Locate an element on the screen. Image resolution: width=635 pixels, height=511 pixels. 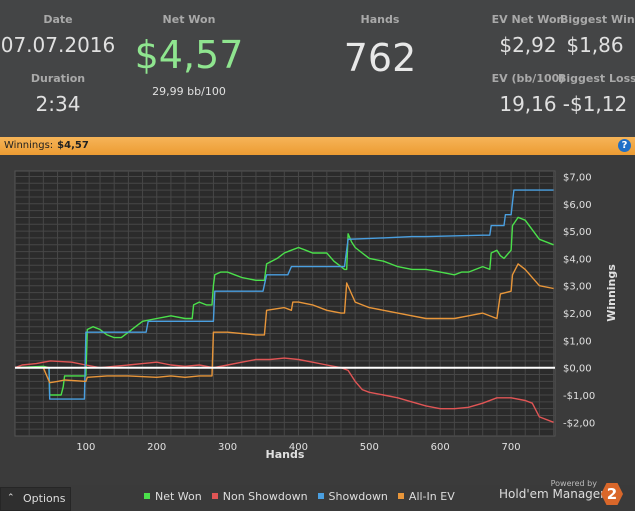
brand: Powered by Hold'em Manager 2 is located at coordinates (567, 494).